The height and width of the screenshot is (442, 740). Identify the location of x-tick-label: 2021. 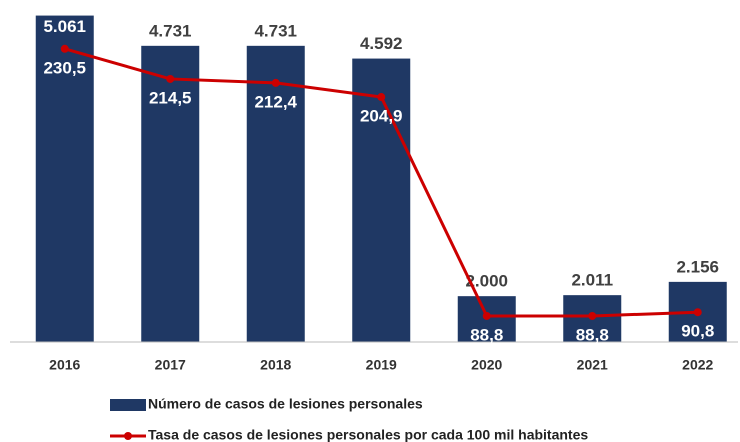
(592, 365).